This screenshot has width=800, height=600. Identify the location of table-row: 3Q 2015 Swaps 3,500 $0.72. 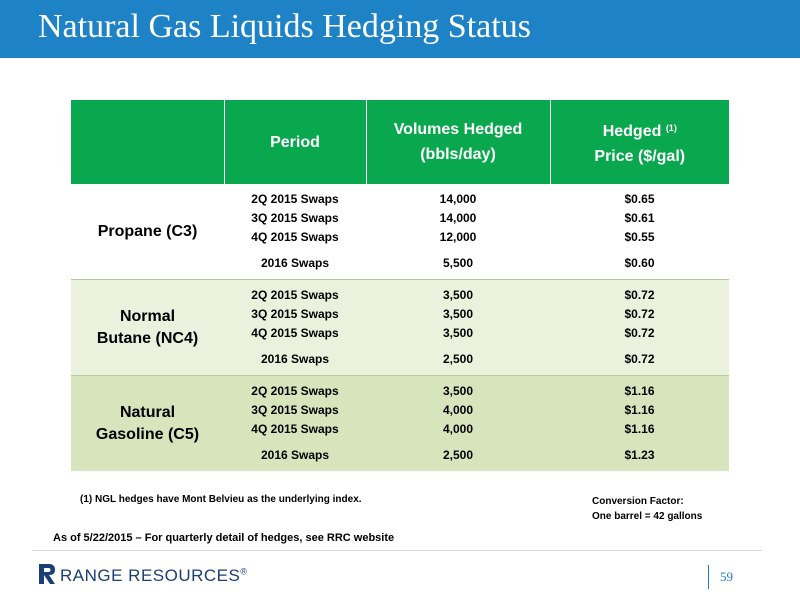
(400, 314).